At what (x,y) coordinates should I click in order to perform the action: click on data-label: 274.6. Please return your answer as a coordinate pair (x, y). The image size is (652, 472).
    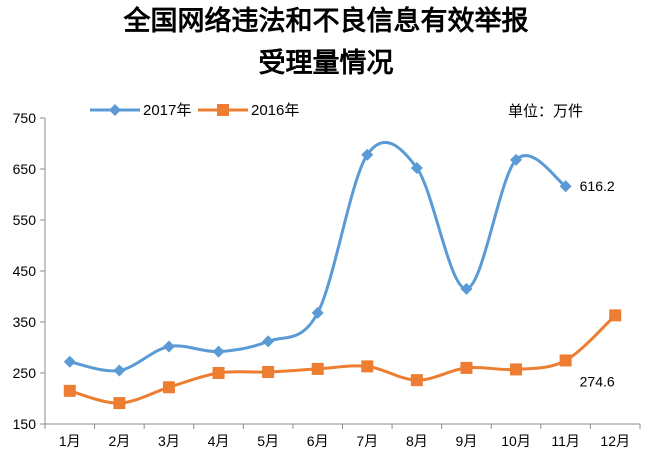
    Looking at the image, I should click on (597, 381).